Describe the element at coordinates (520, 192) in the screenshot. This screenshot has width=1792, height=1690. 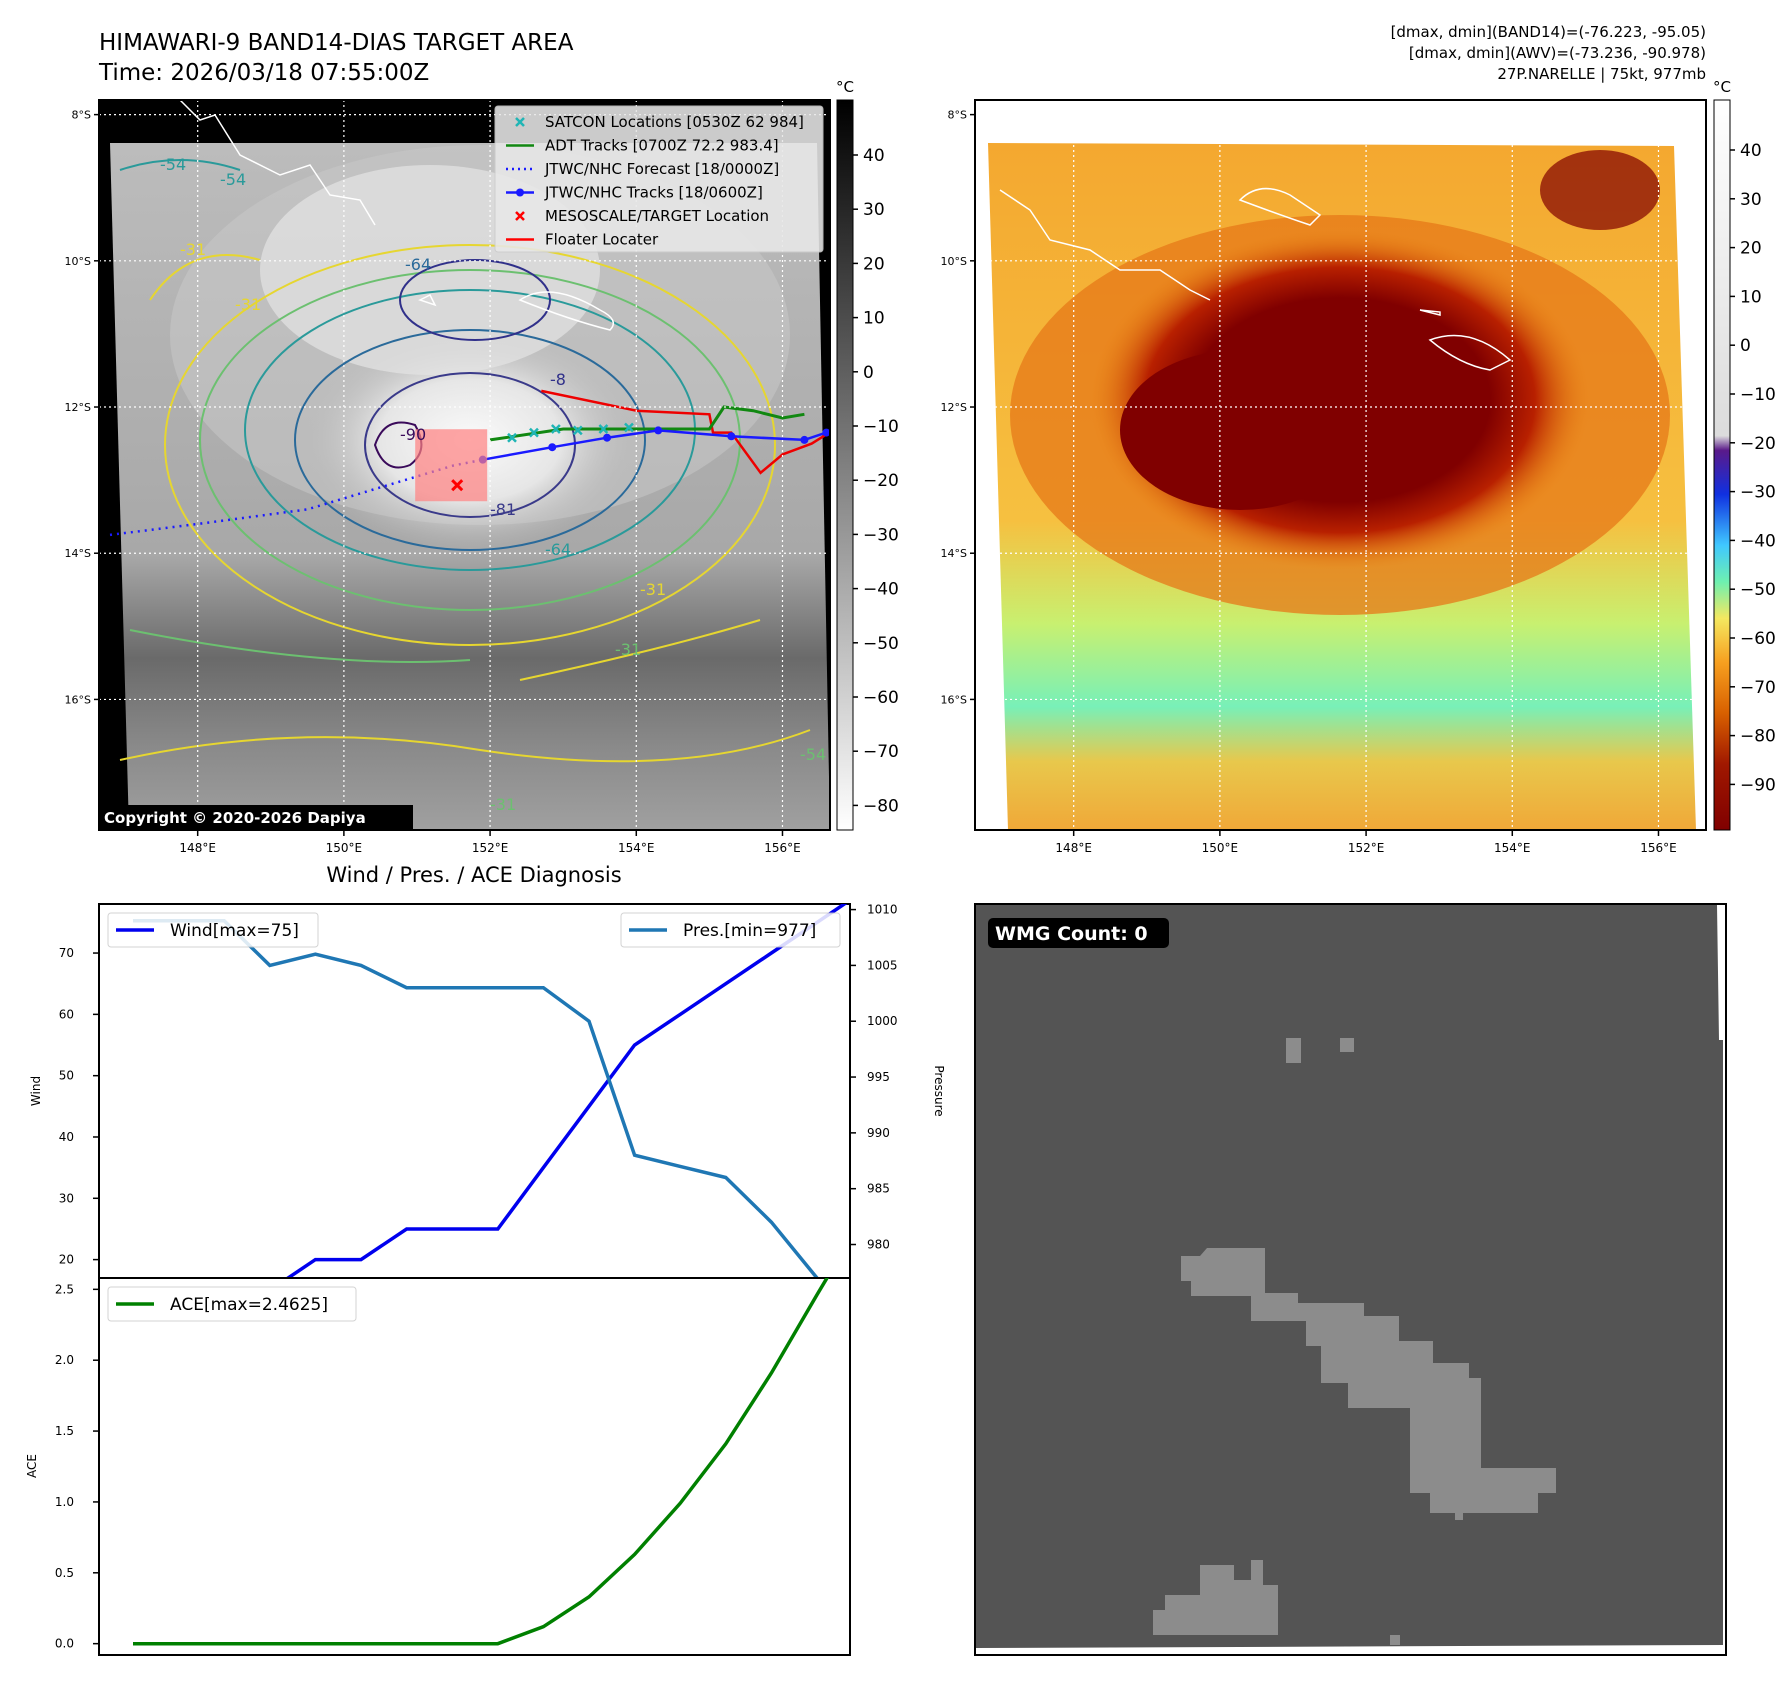
I see `legend-marker-dot` at that location.